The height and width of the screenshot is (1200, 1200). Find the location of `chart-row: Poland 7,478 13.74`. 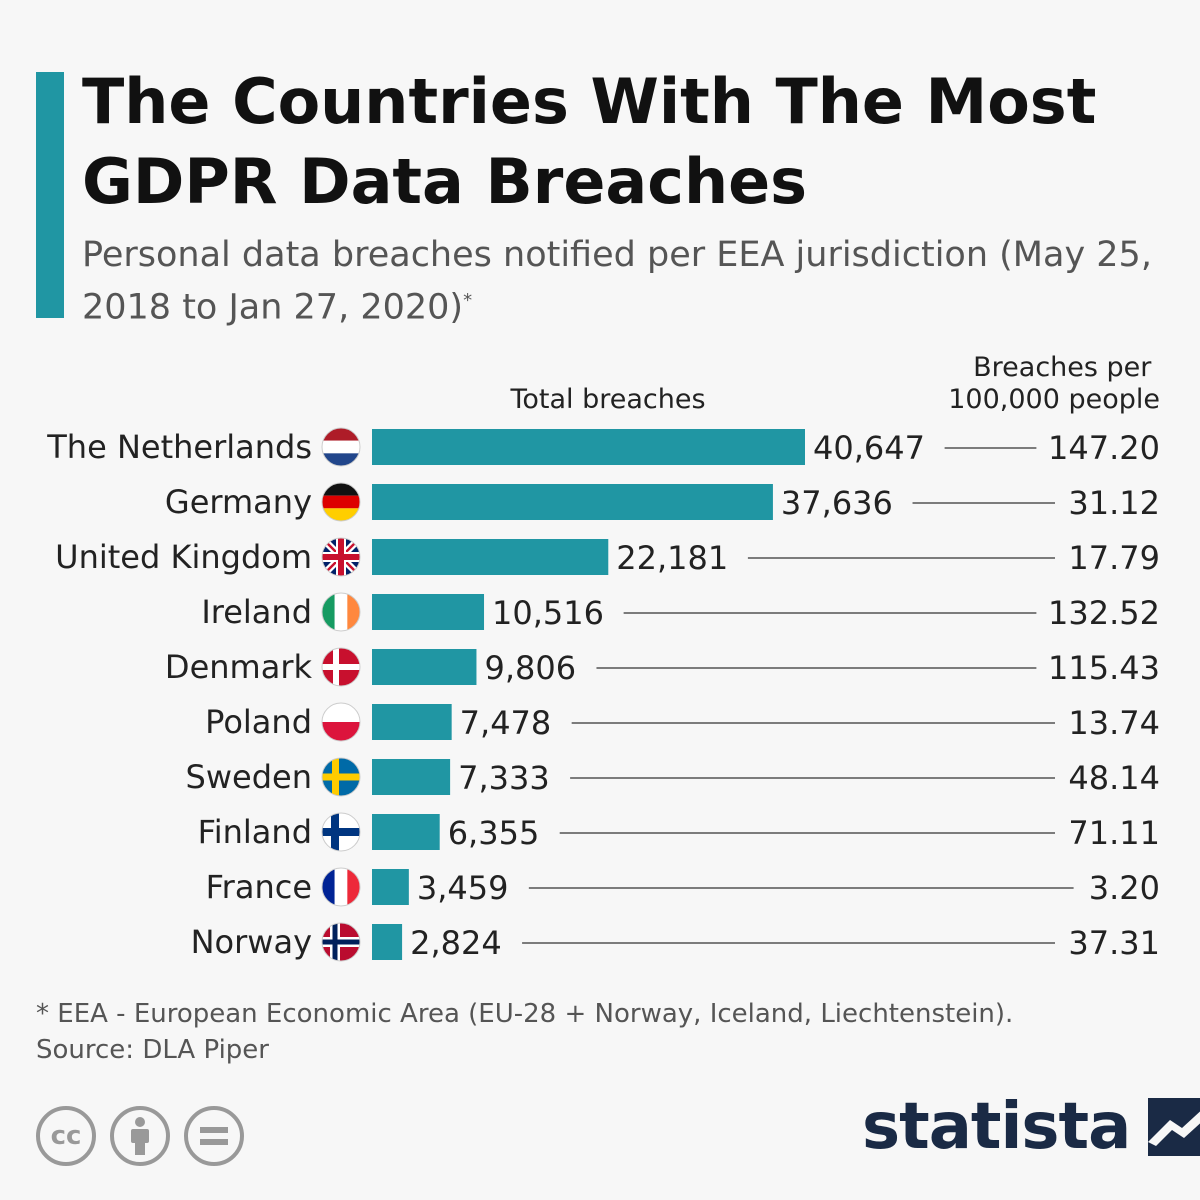

chart-row: Poland 7,478 13.74 is located at coordinates (682, 722).